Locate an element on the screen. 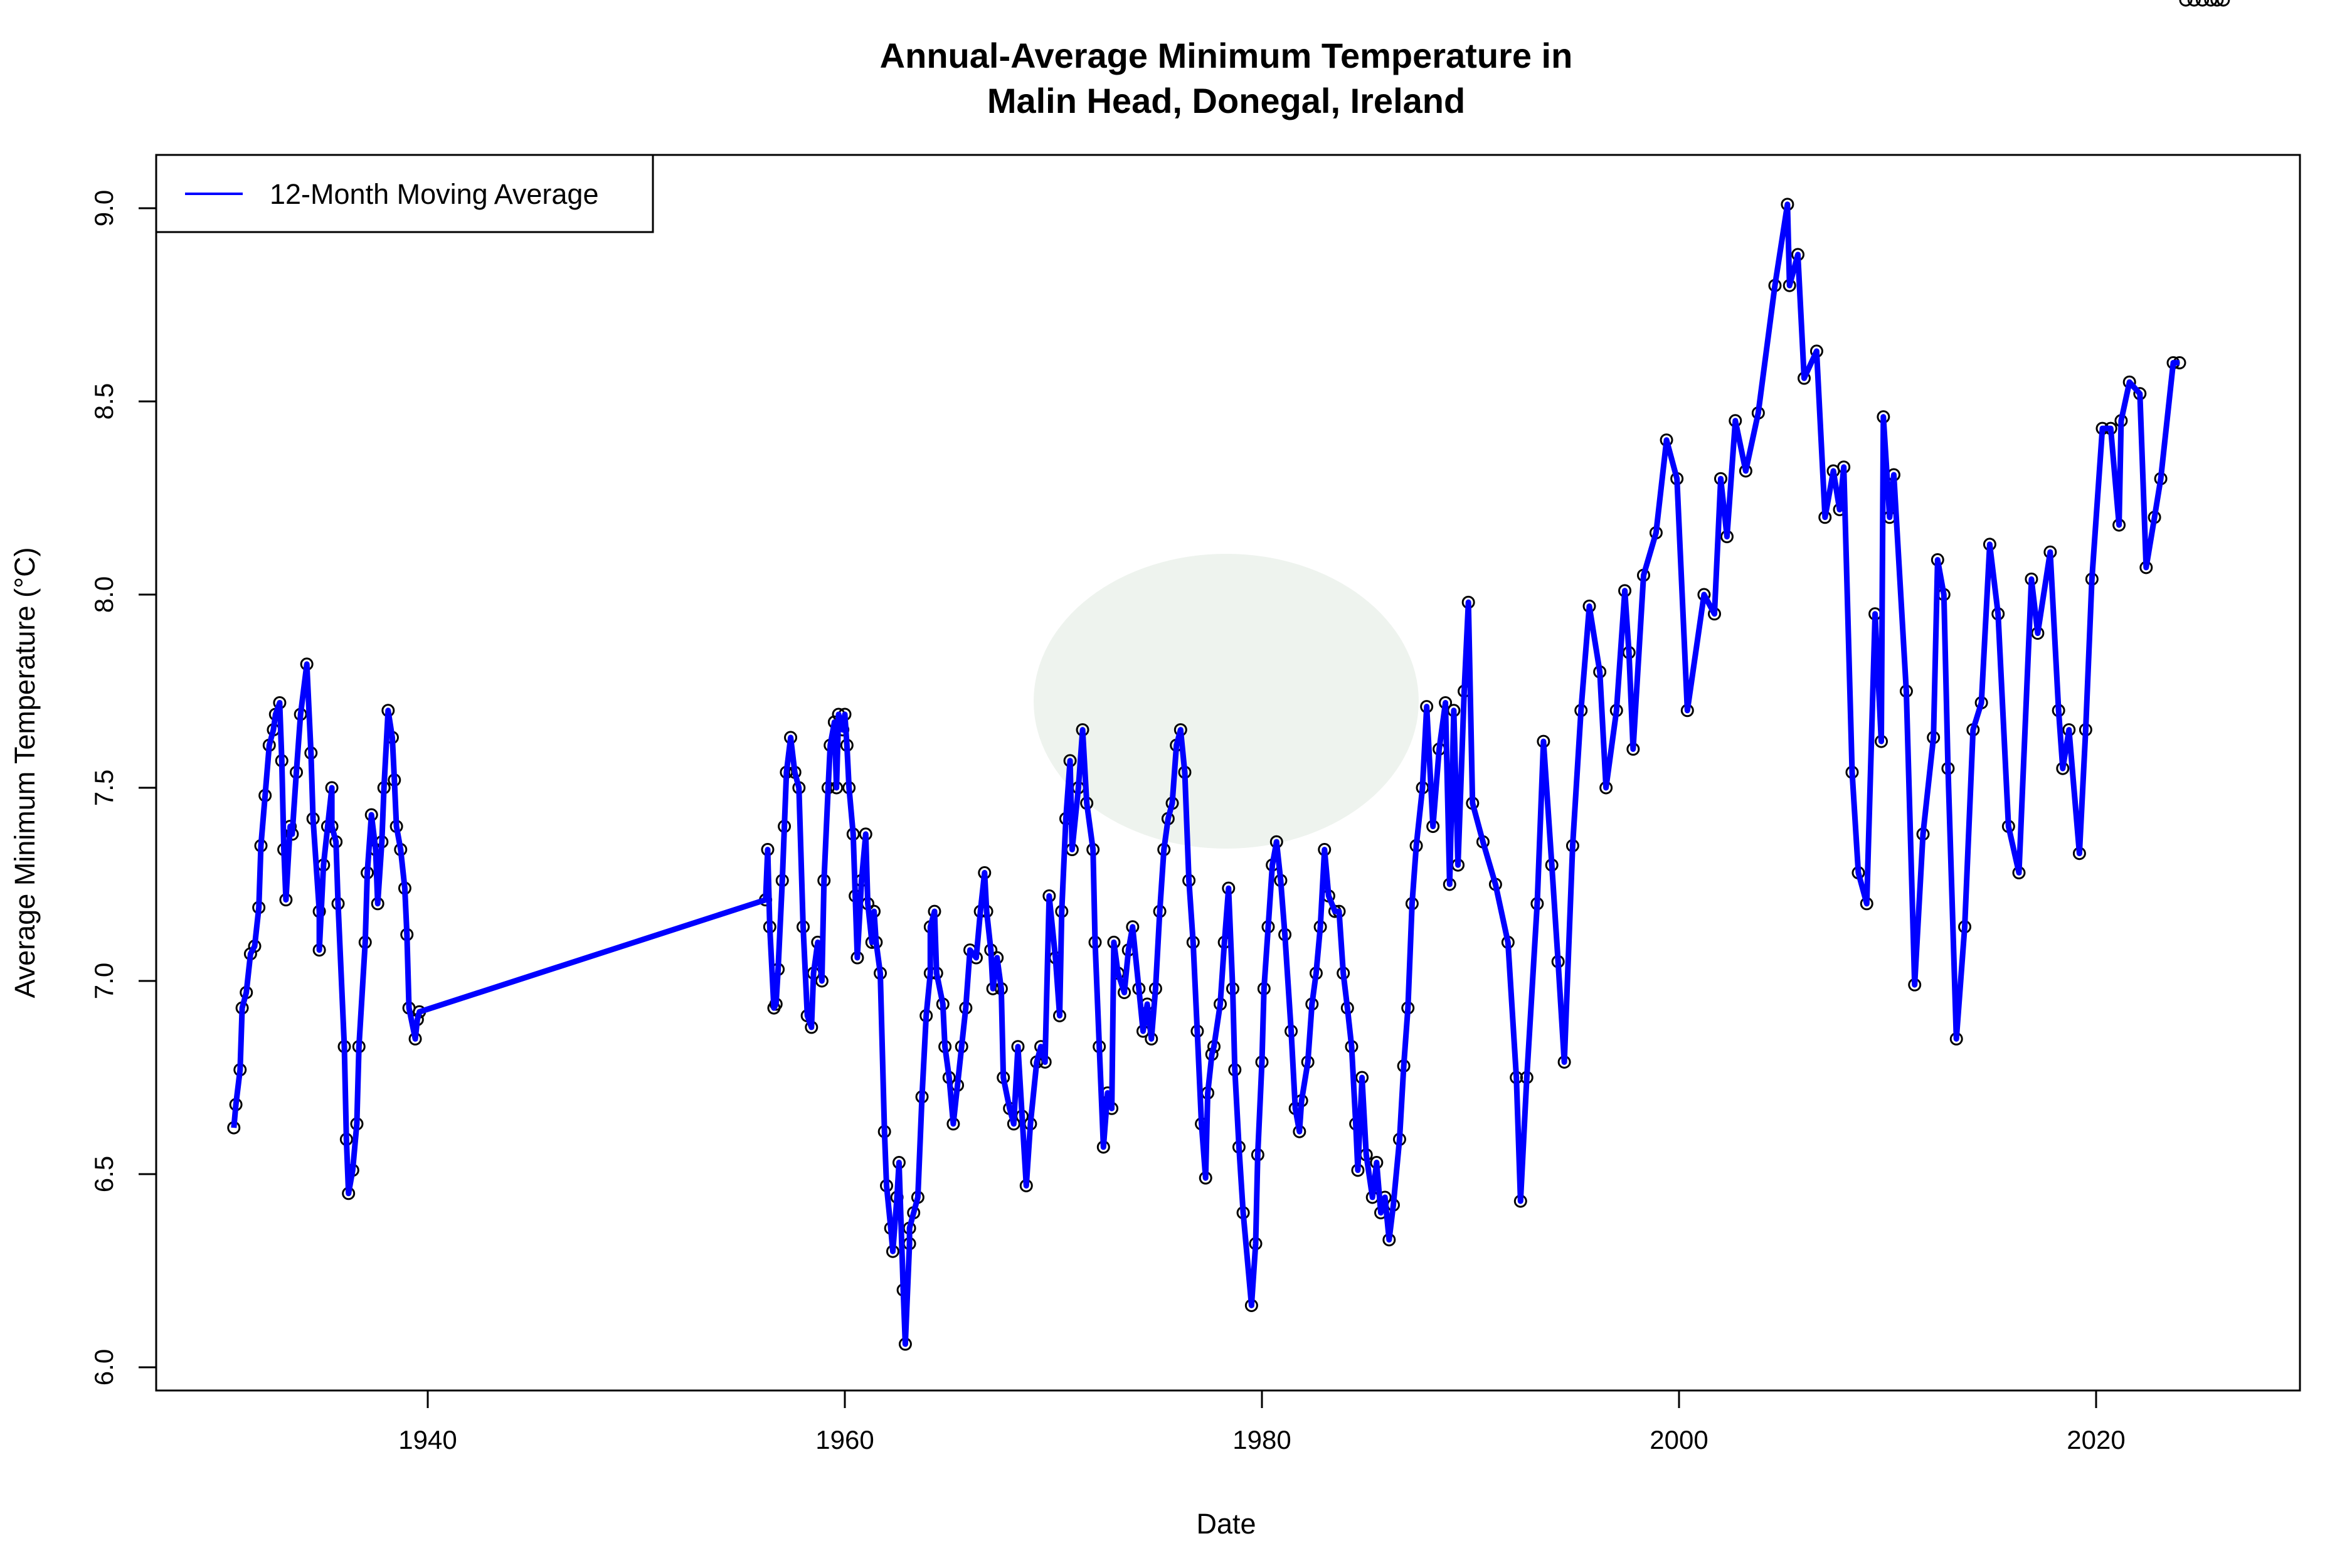 The image size is (2352, 1568). chart-subtitle: Malin Head, Donegal, Ireland is located at coordinates (1226, 101).